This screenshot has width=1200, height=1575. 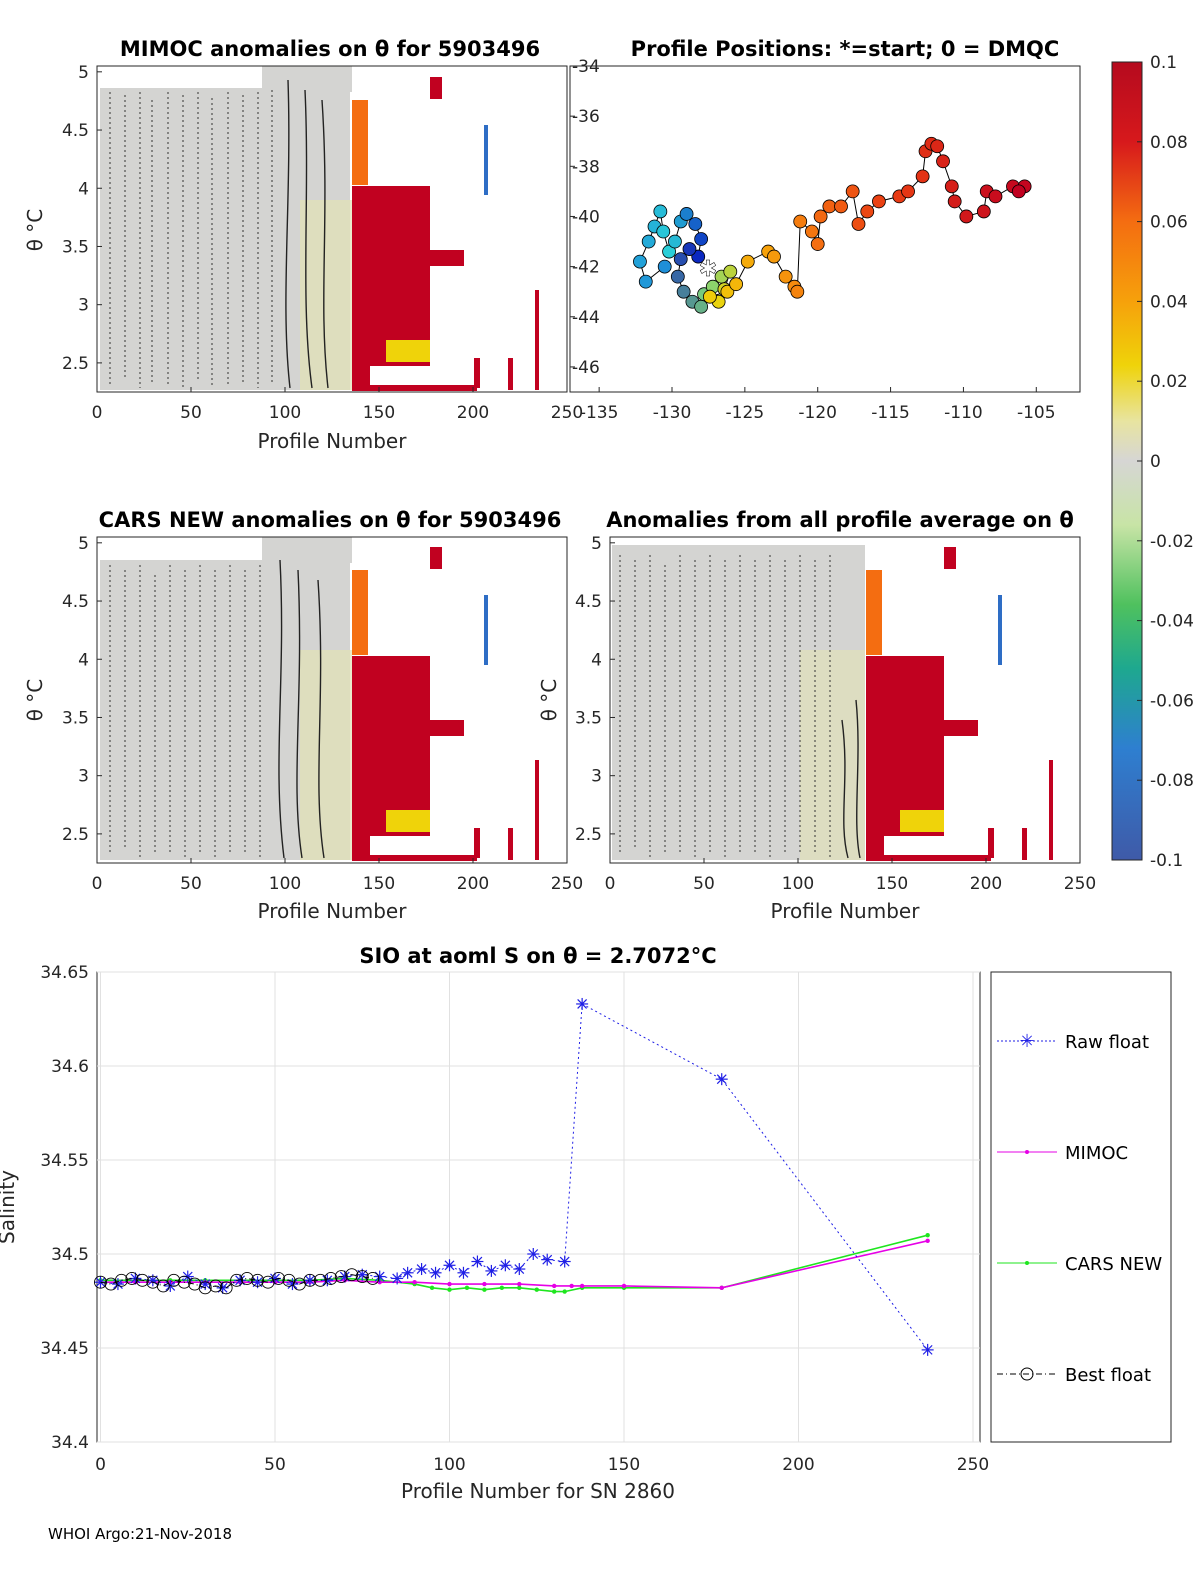 I want to click on mimoc-yellow-band, so click(x=408, y=351).